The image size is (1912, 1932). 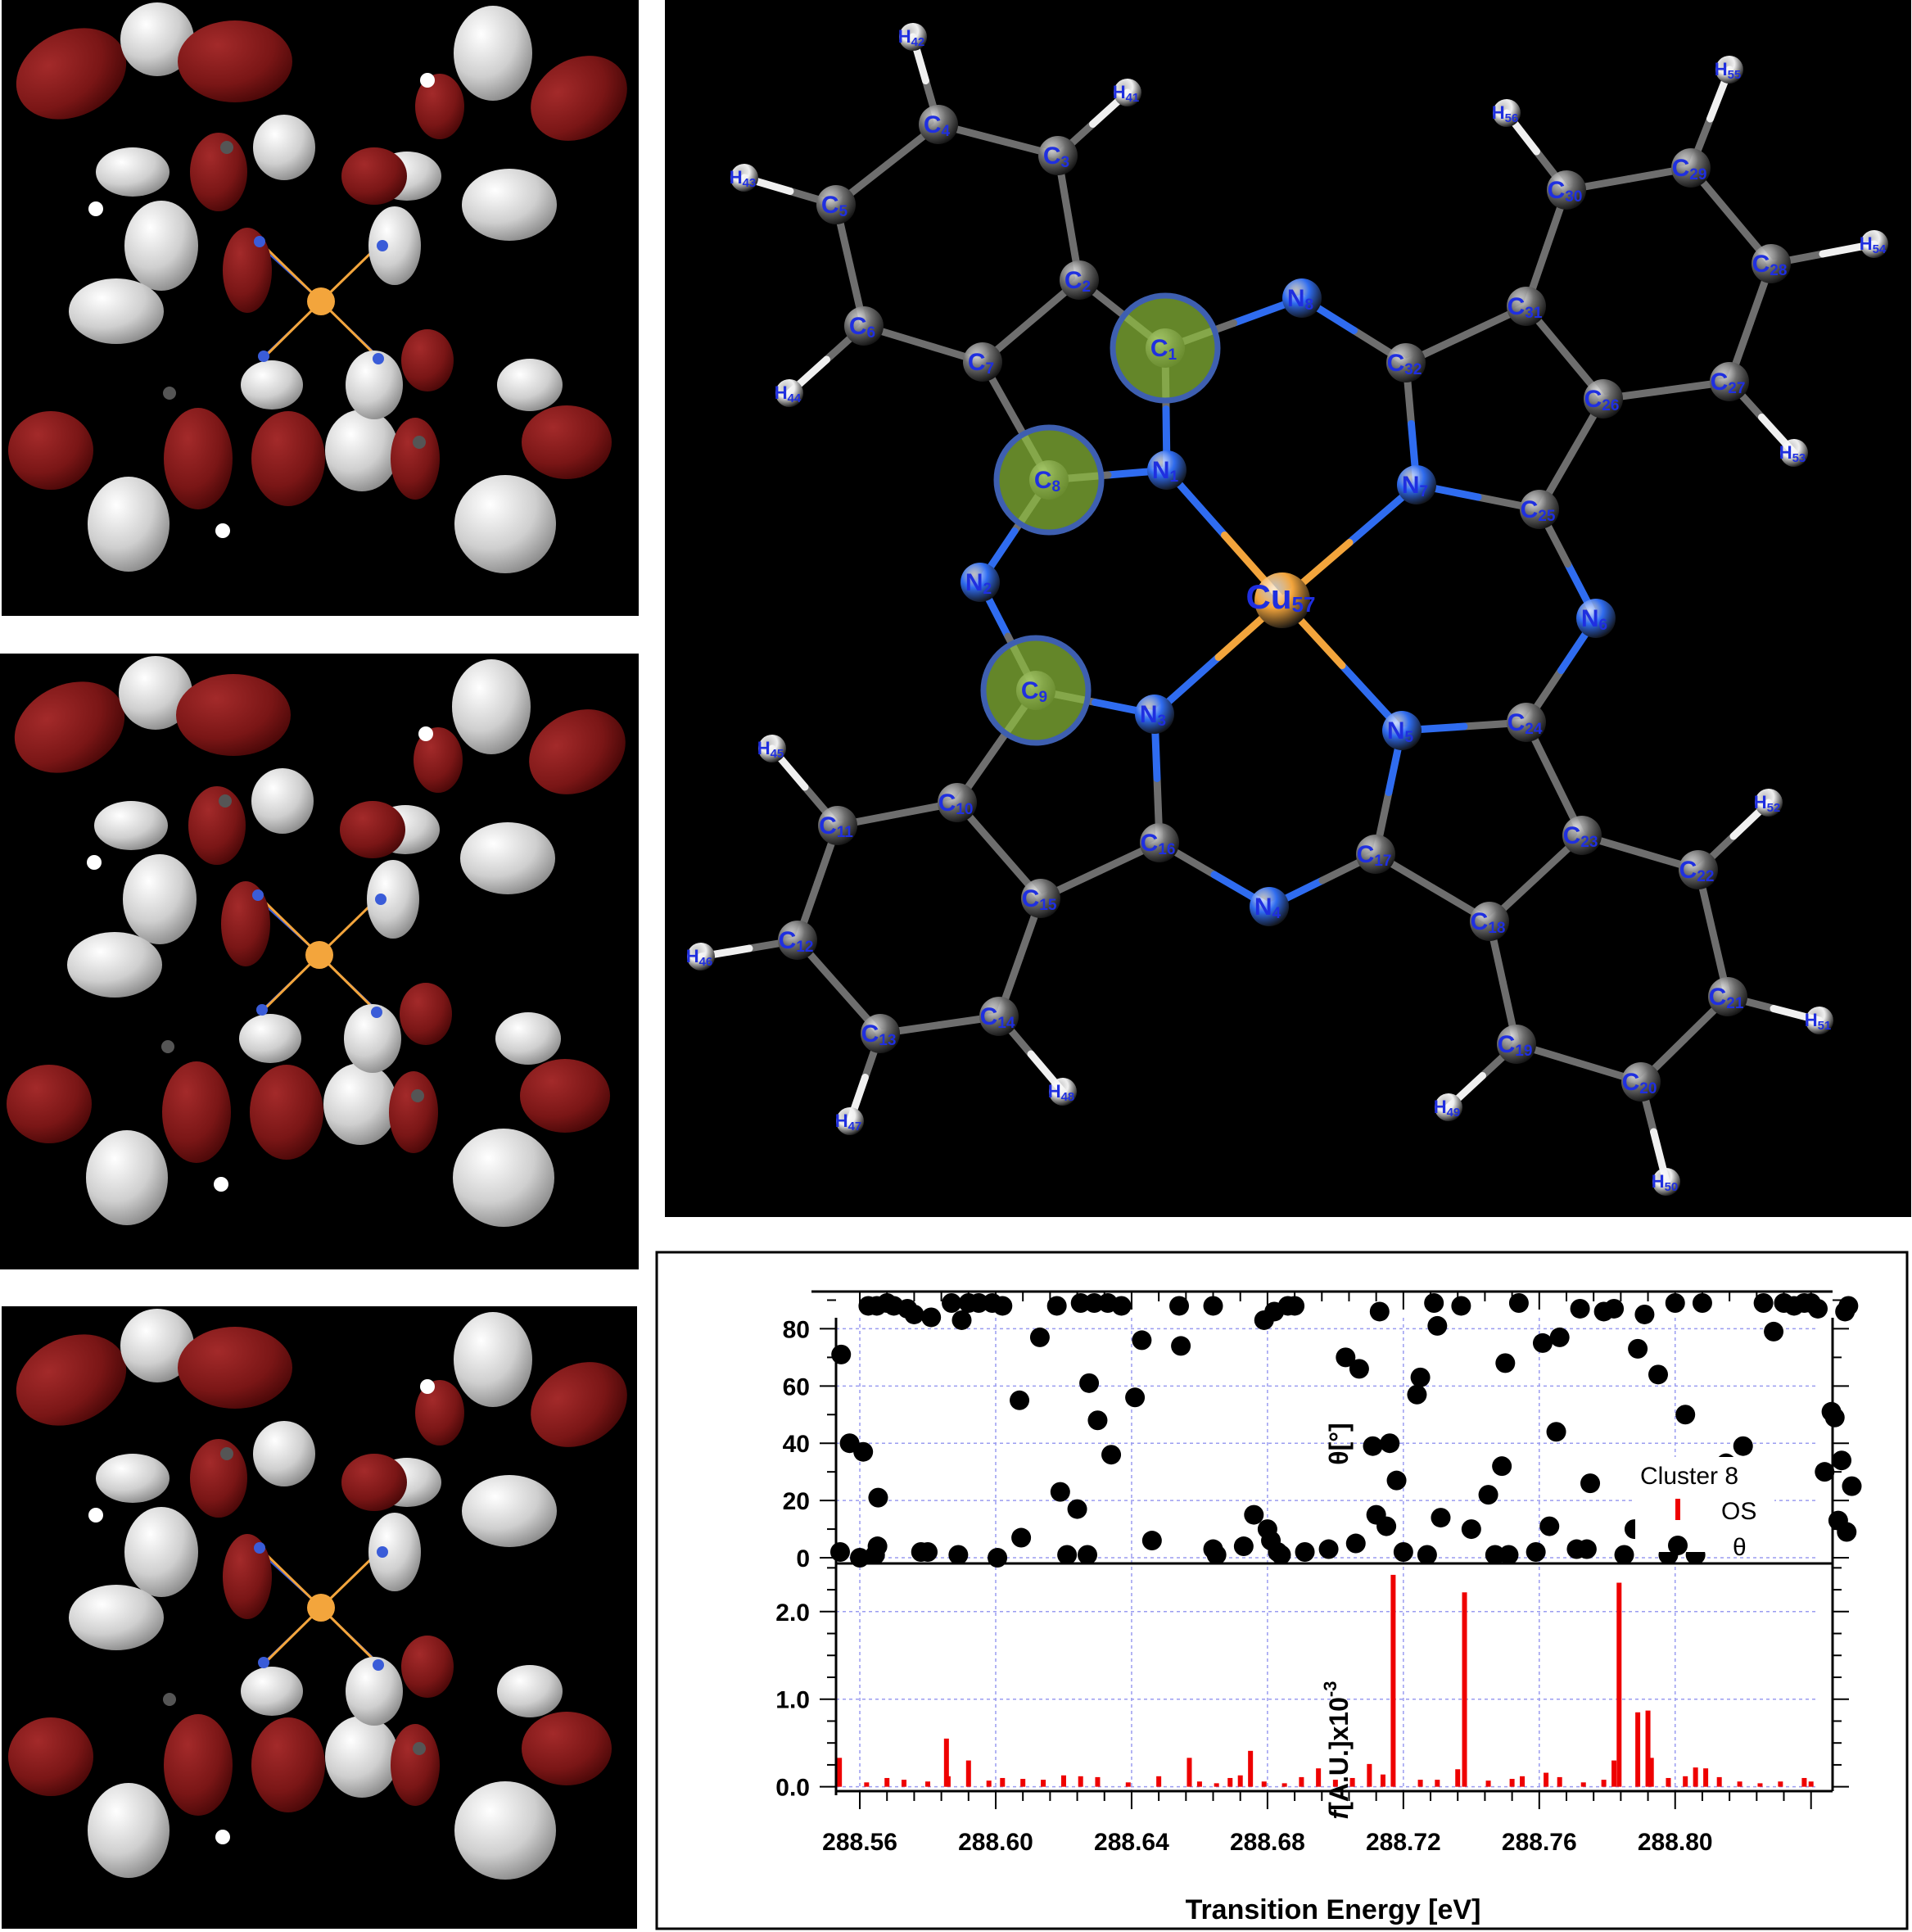 What do you see at coordinates (319, 941) in the screenshot?
I see `orbital-render` at bounding box center [319, 941].